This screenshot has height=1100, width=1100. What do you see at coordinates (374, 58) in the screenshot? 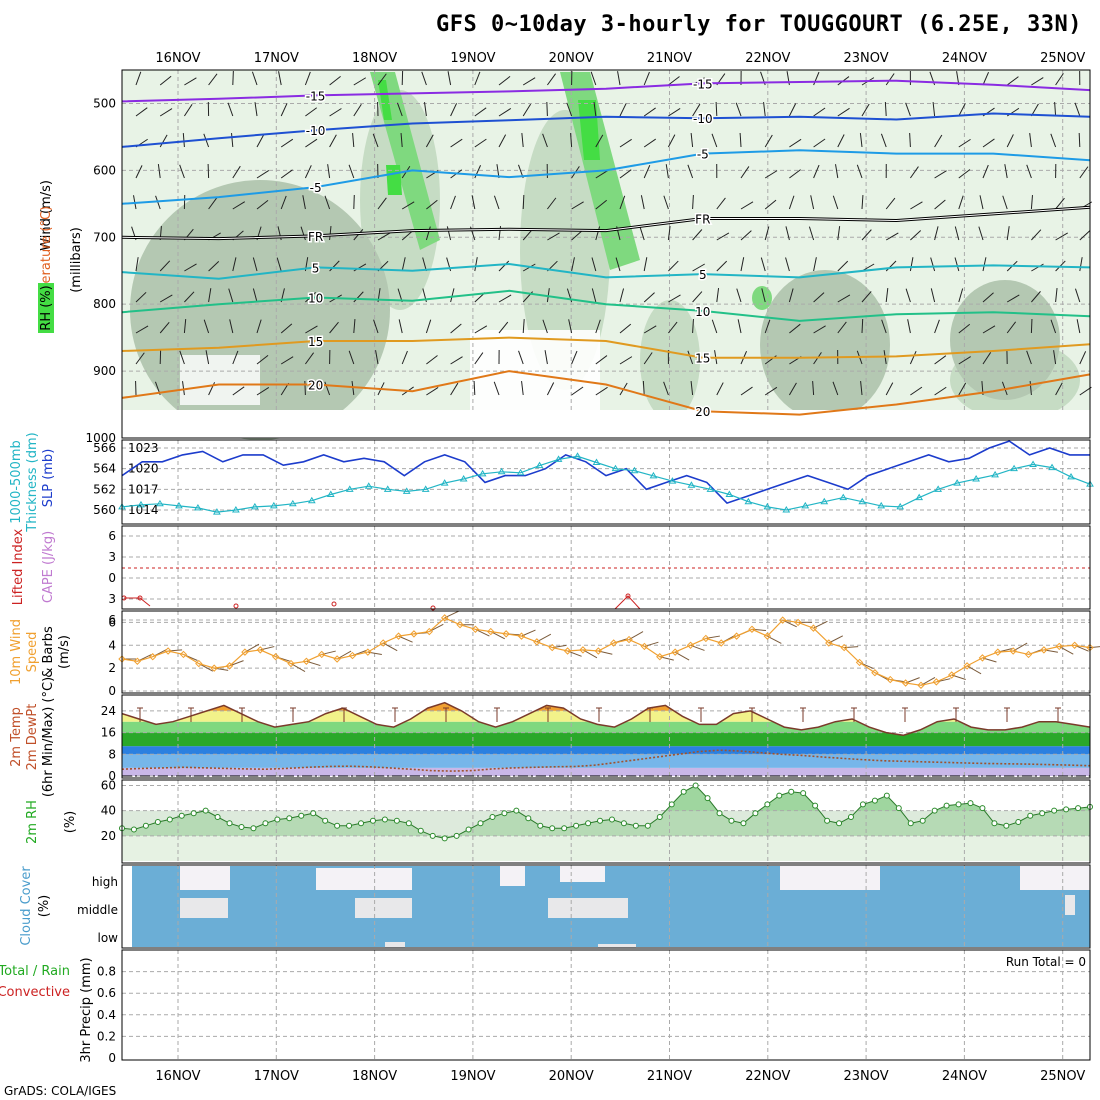
I see `date-label-top: 18NOV` at bounding box center [374, 58].